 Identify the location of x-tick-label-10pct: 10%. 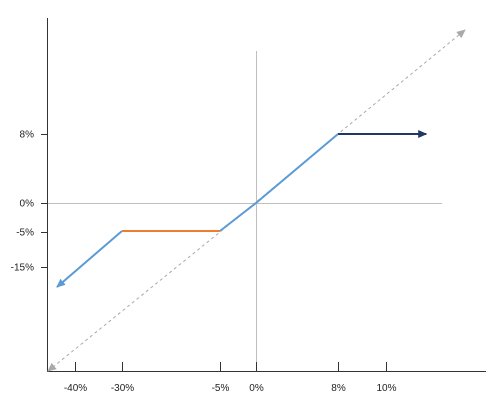
(386, 388).